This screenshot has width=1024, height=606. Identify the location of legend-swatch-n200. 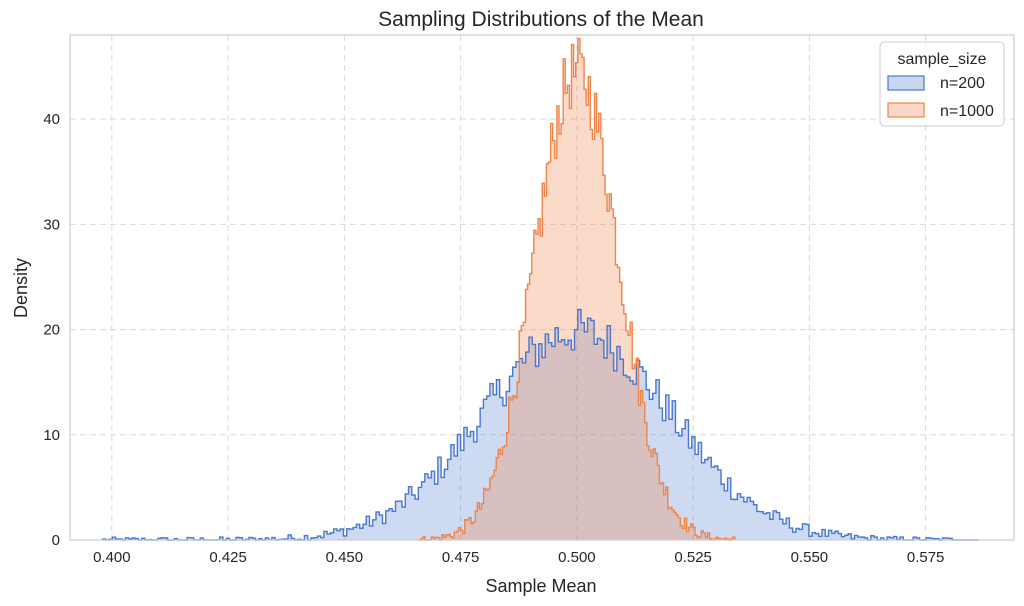
(906, 83).